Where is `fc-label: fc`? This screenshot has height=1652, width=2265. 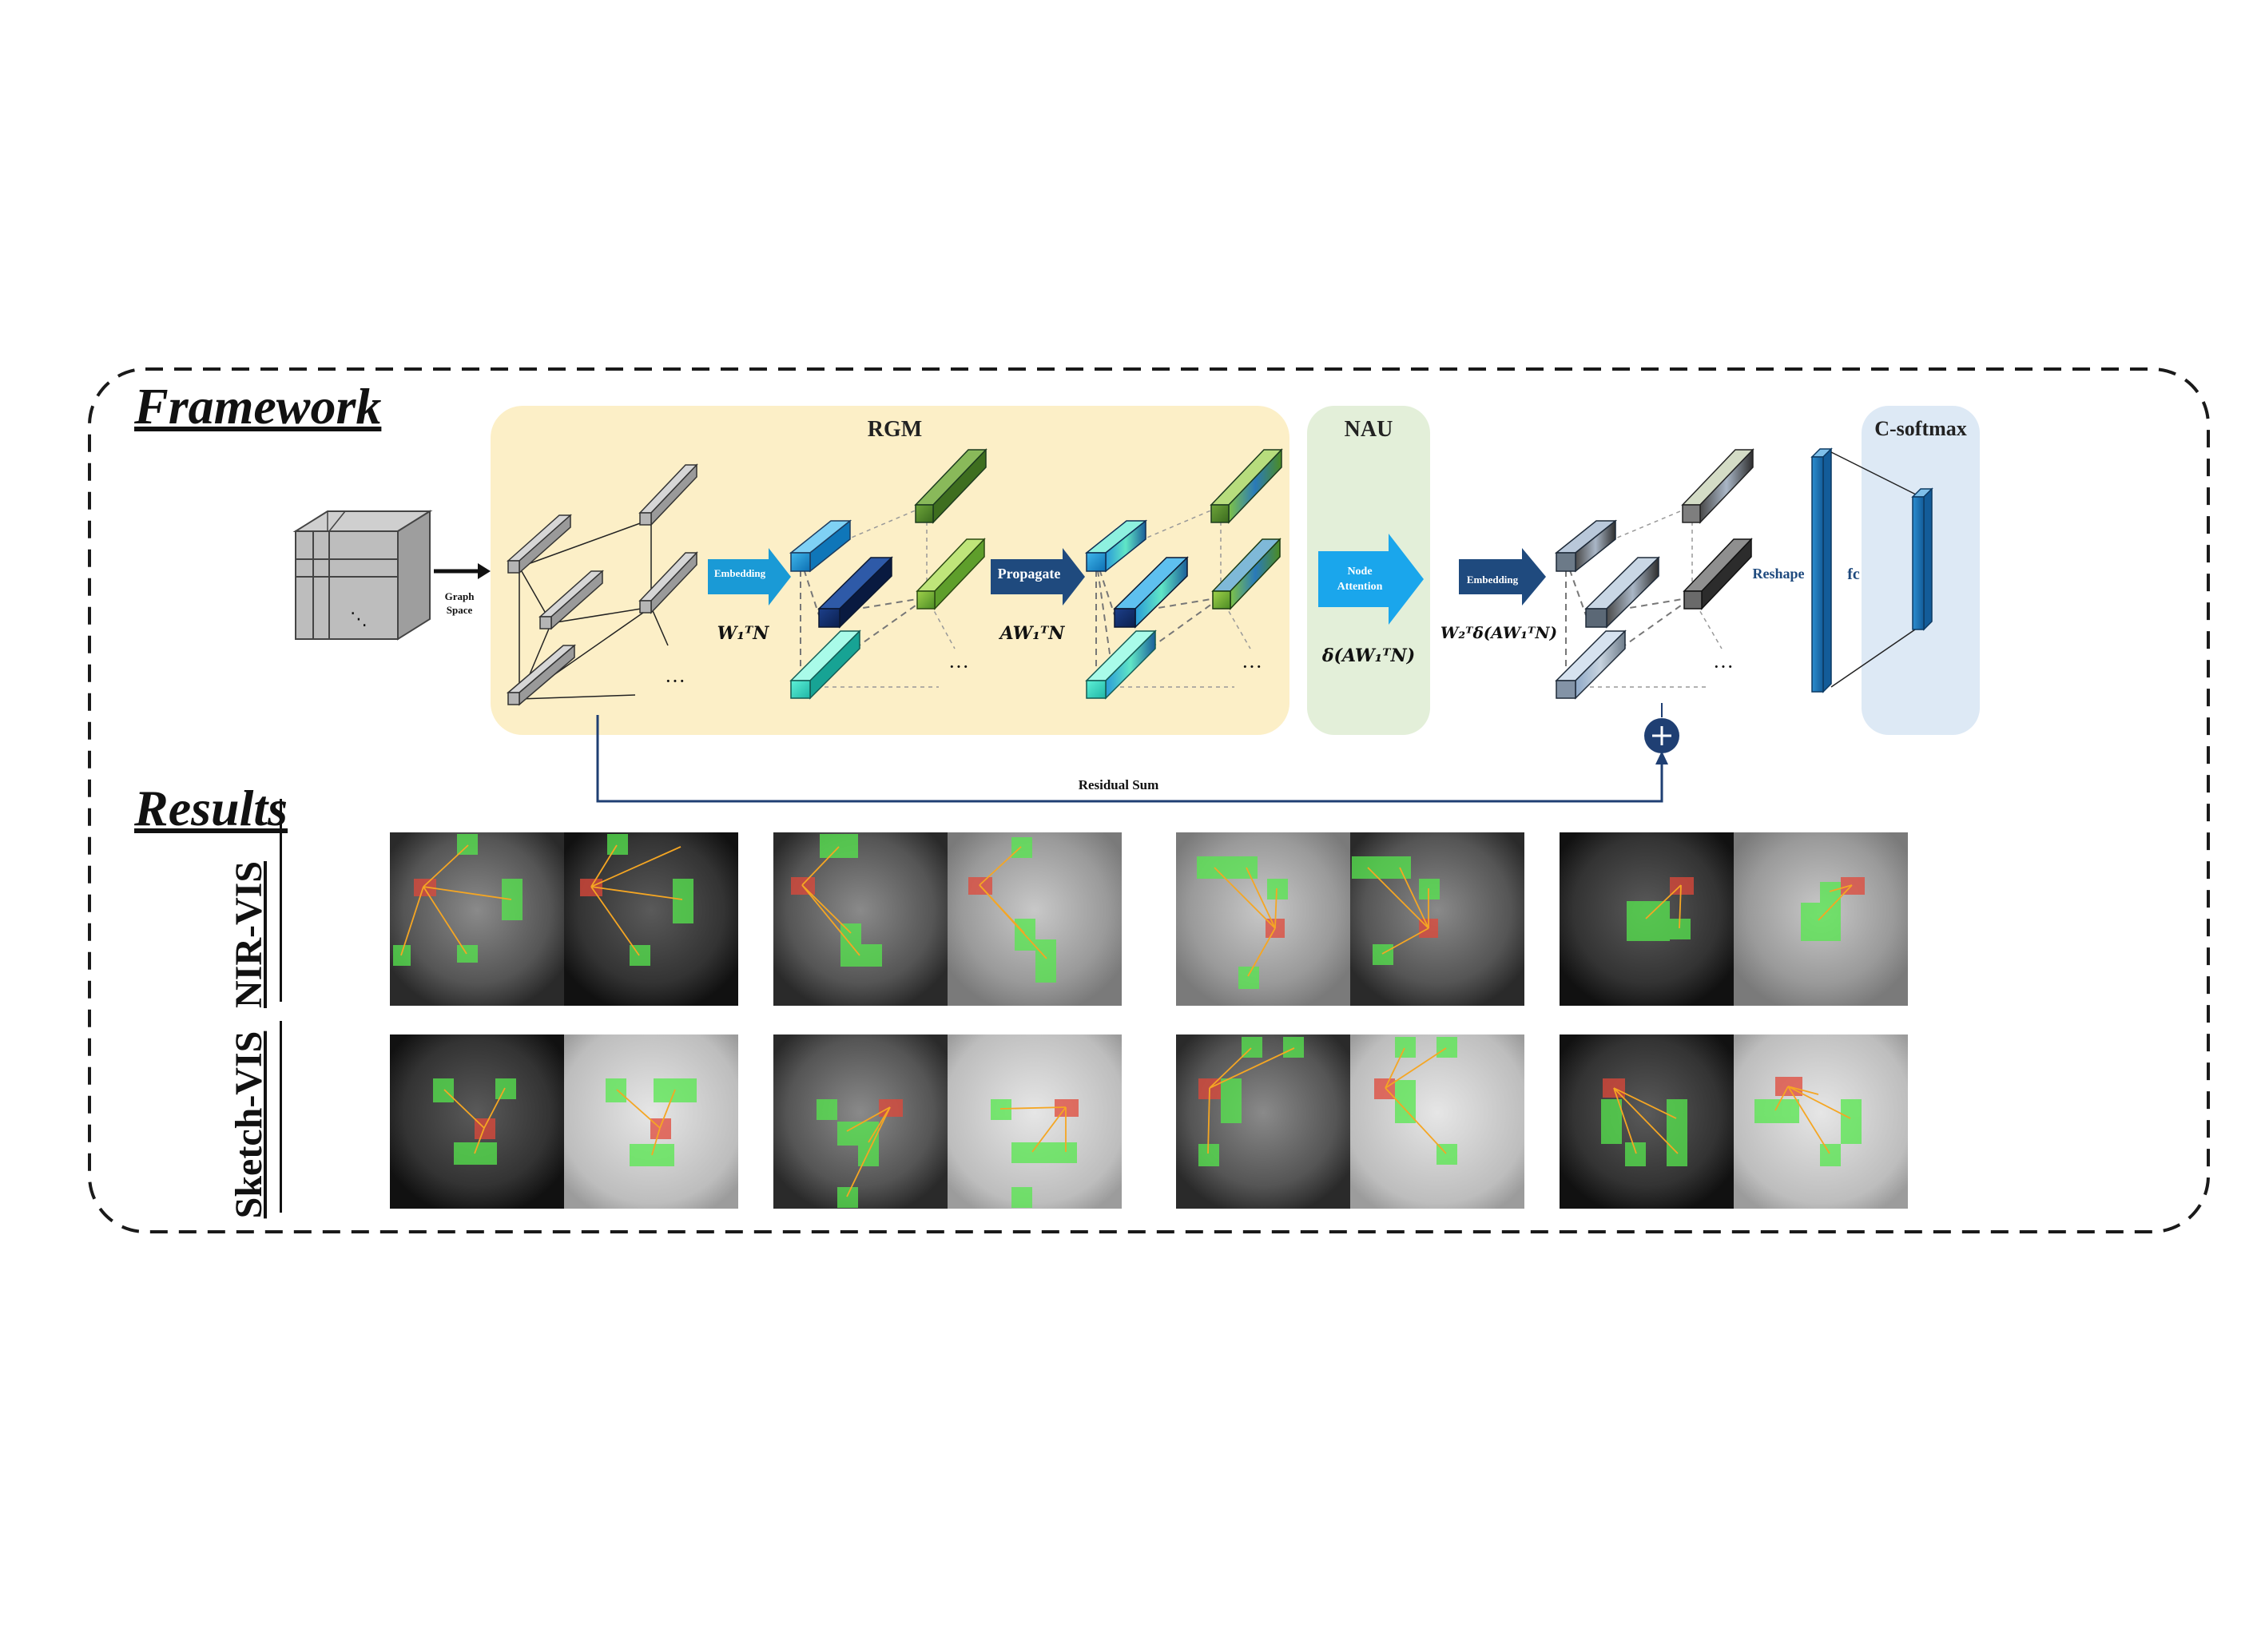 fc-label: fc is located at coordinates (1854, 574).